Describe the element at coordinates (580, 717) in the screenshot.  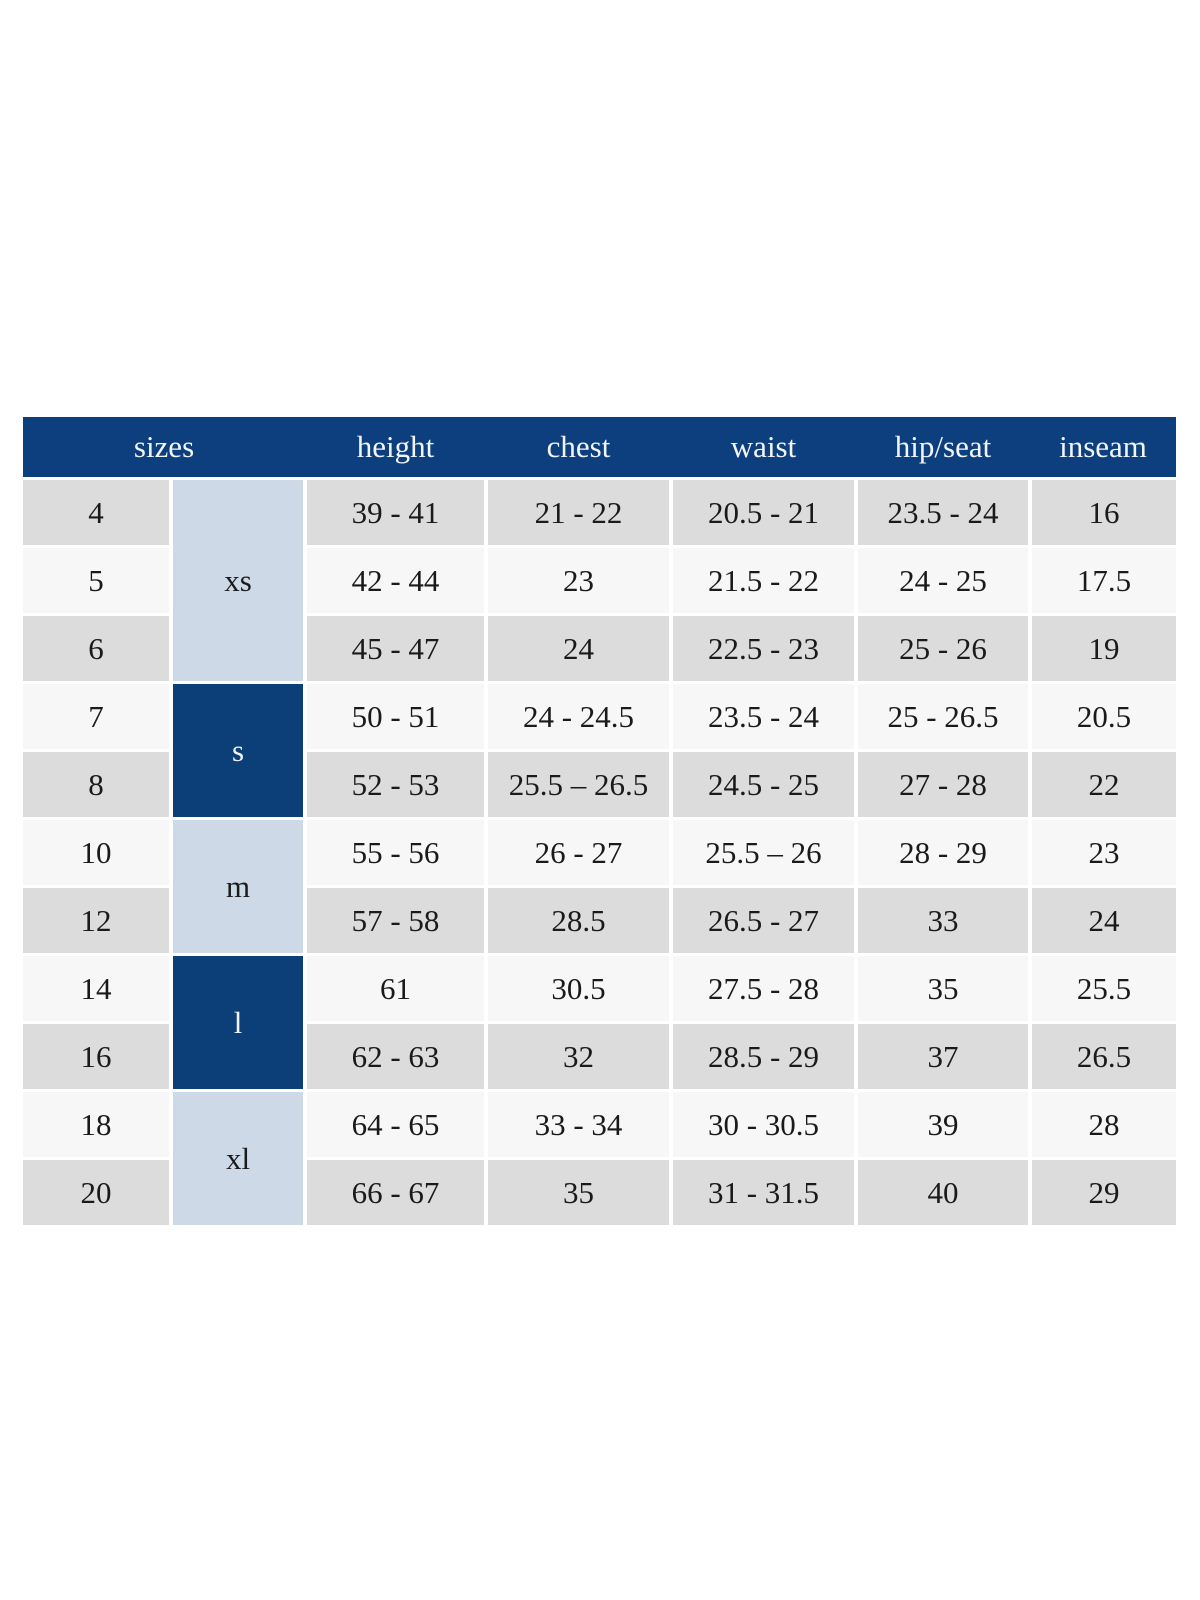
I see `chest-cell: 24 - 24.5` at that location.